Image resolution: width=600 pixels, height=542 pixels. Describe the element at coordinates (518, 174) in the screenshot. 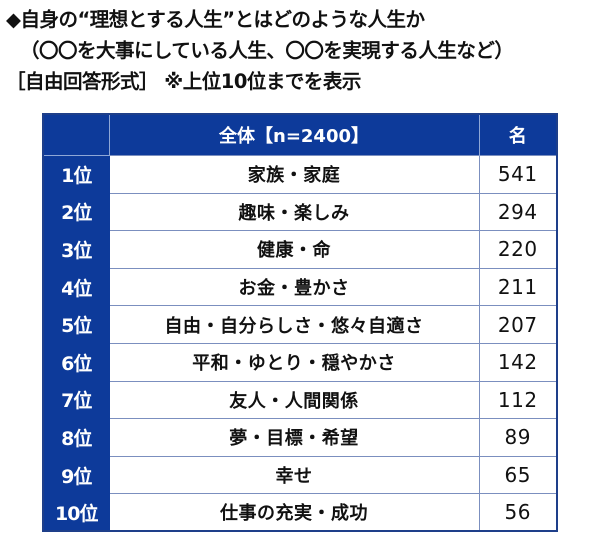

I see `value-cell: 541` at that location.